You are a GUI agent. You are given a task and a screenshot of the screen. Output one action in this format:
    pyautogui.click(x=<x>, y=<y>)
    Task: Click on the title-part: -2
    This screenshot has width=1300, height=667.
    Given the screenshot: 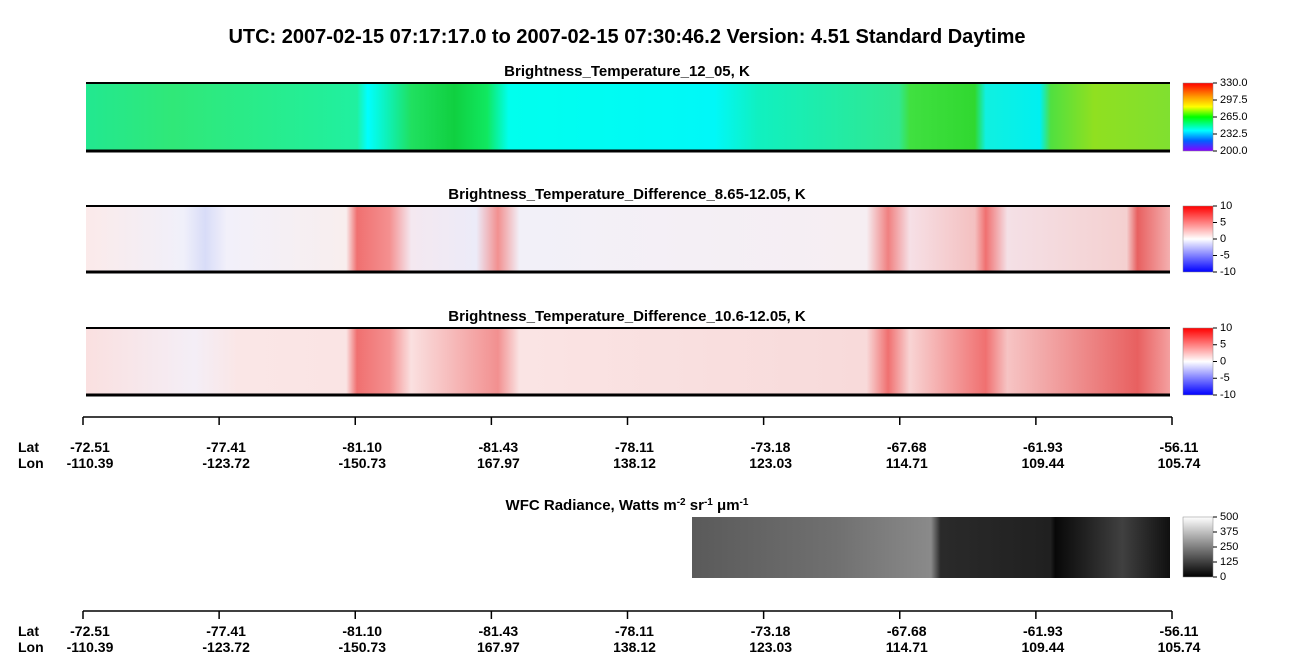 What is the action you would take?
    pyautogui.click(x=681, y=502)
    